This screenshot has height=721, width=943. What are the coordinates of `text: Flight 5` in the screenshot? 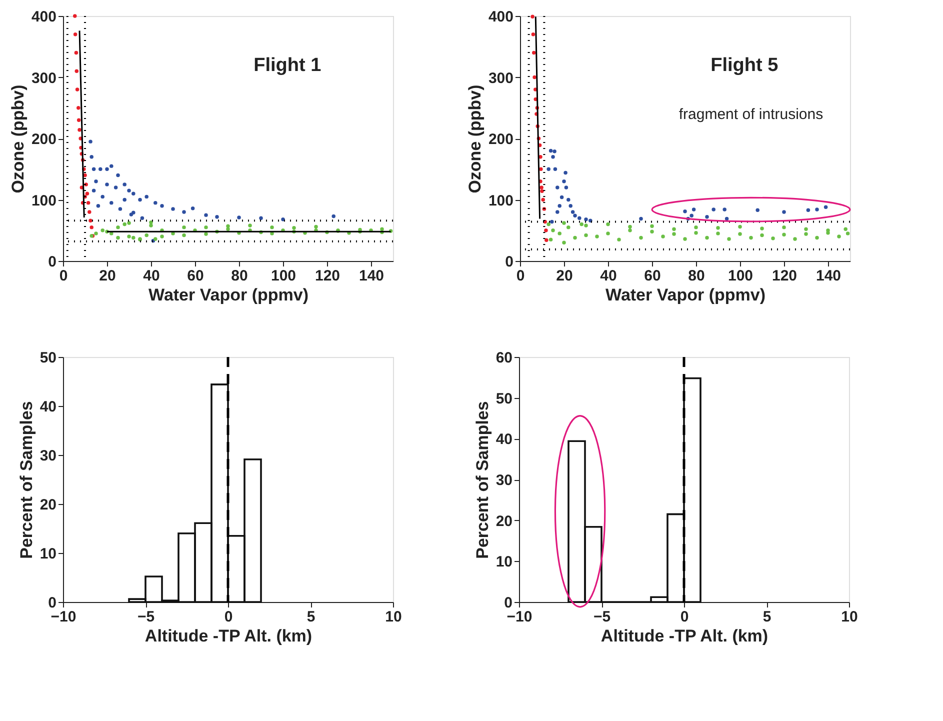 It's located at (744, 65).